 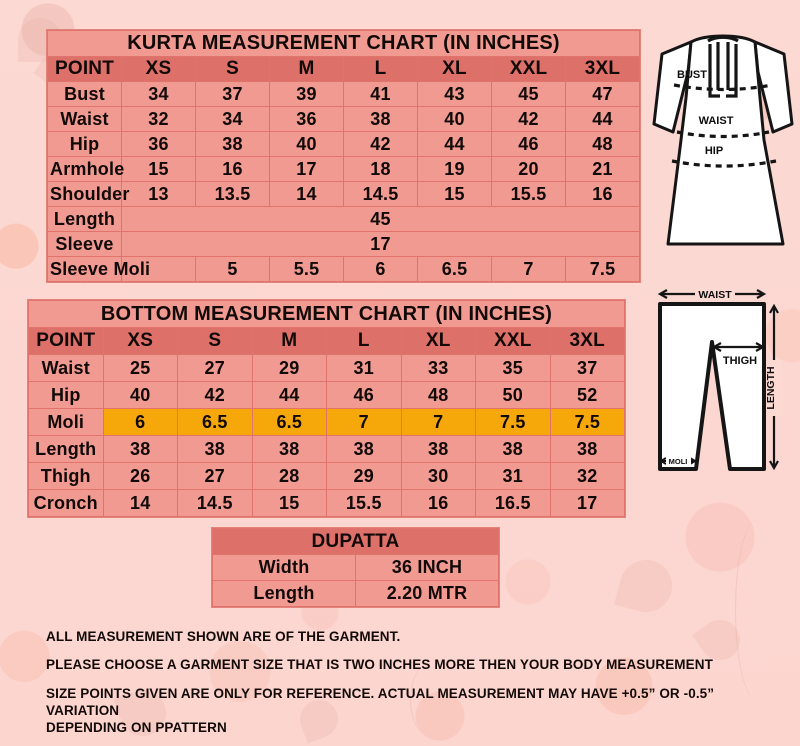 I want to click on bottom-cell: 50, so click(x=513, y=395).